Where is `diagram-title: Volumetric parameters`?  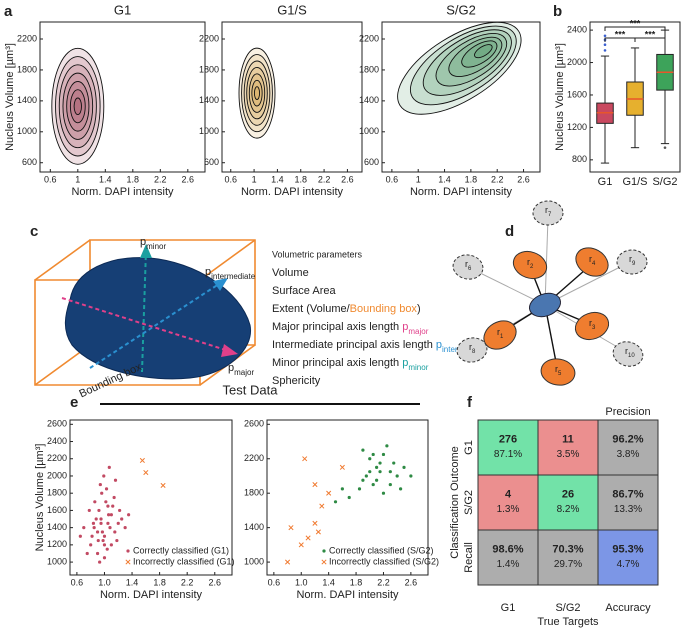
diagram-title: Volumetric parameters is located at coordinates (317, 254).